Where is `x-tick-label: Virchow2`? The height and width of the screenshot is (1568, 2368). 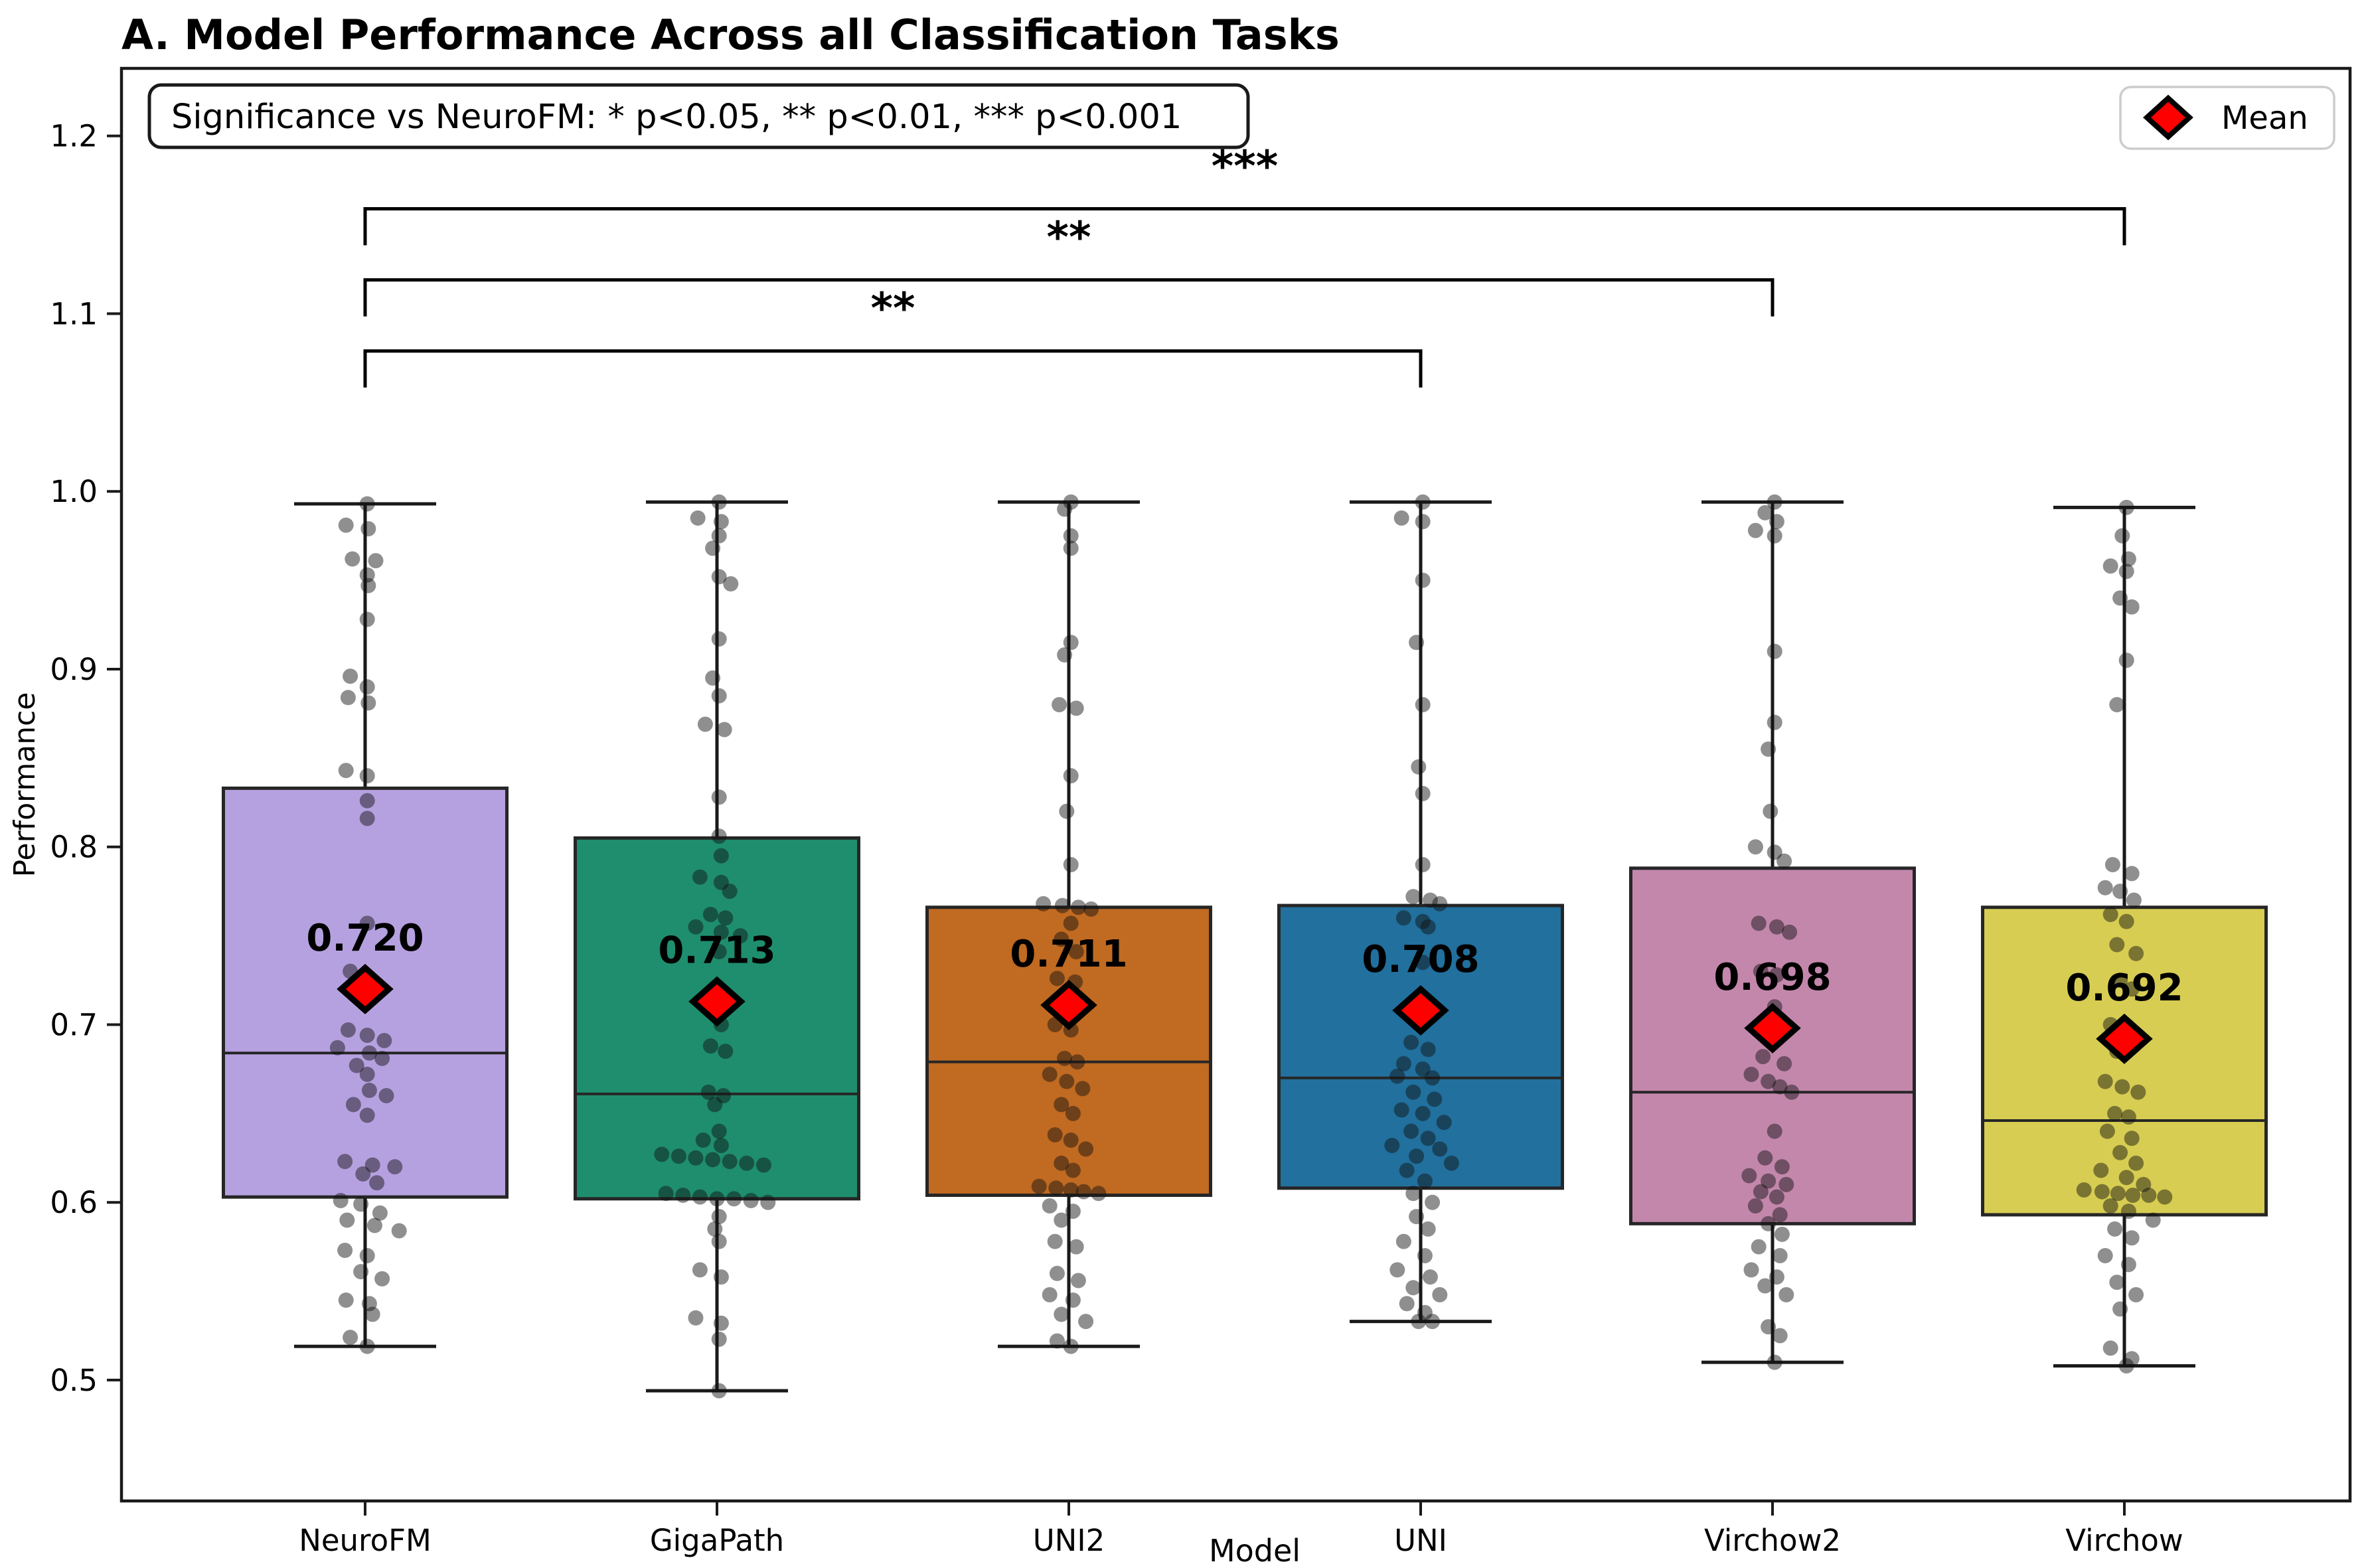
x-tick-label: Virchow2 is located at coordinates (1772, 1540).